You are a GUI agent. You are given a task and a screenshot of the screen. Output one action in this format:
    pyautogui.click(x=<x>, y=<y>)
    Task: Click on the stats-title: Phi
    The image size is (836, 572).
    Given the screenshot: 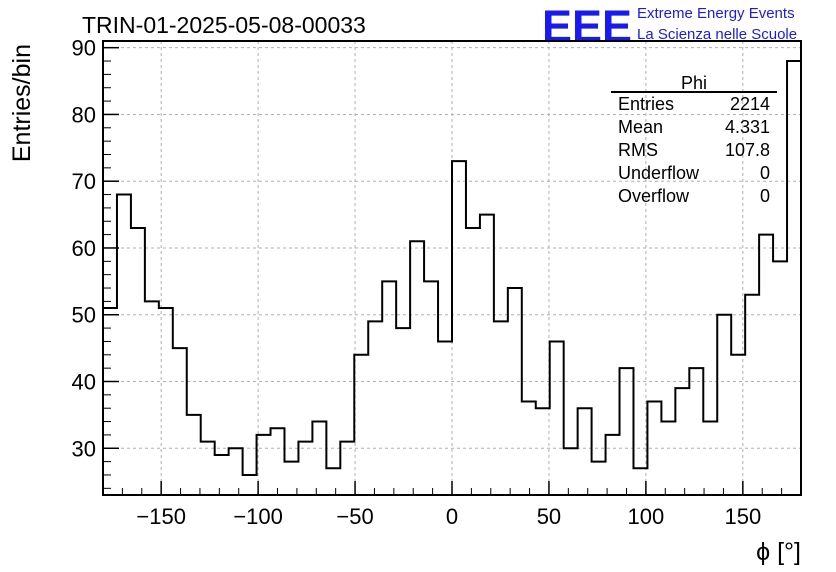 What is the action you would take?
    pyautogui.click(x=694, y=83)
    